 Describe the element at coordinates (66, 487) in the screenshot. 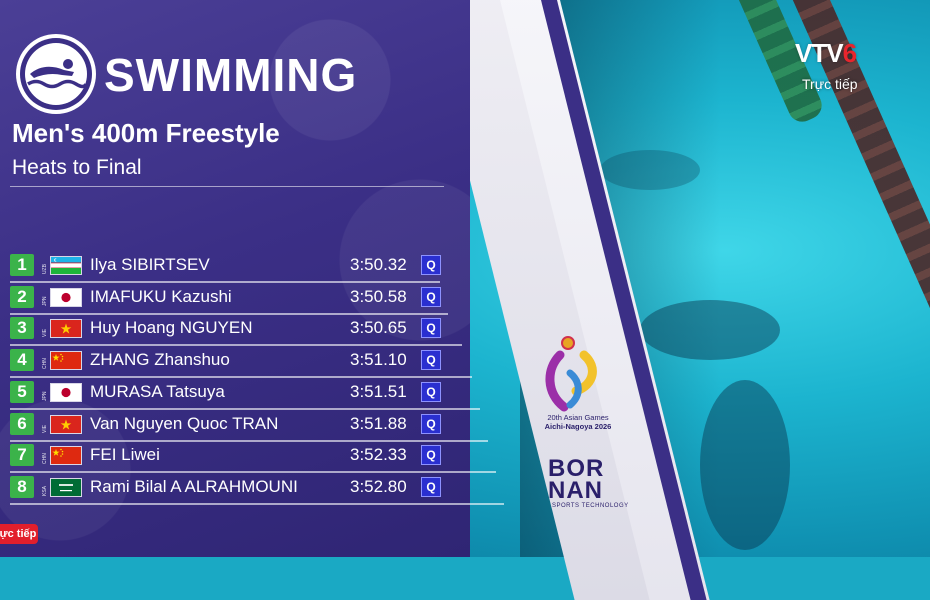

I see `flag-ksa-icon` at that location.